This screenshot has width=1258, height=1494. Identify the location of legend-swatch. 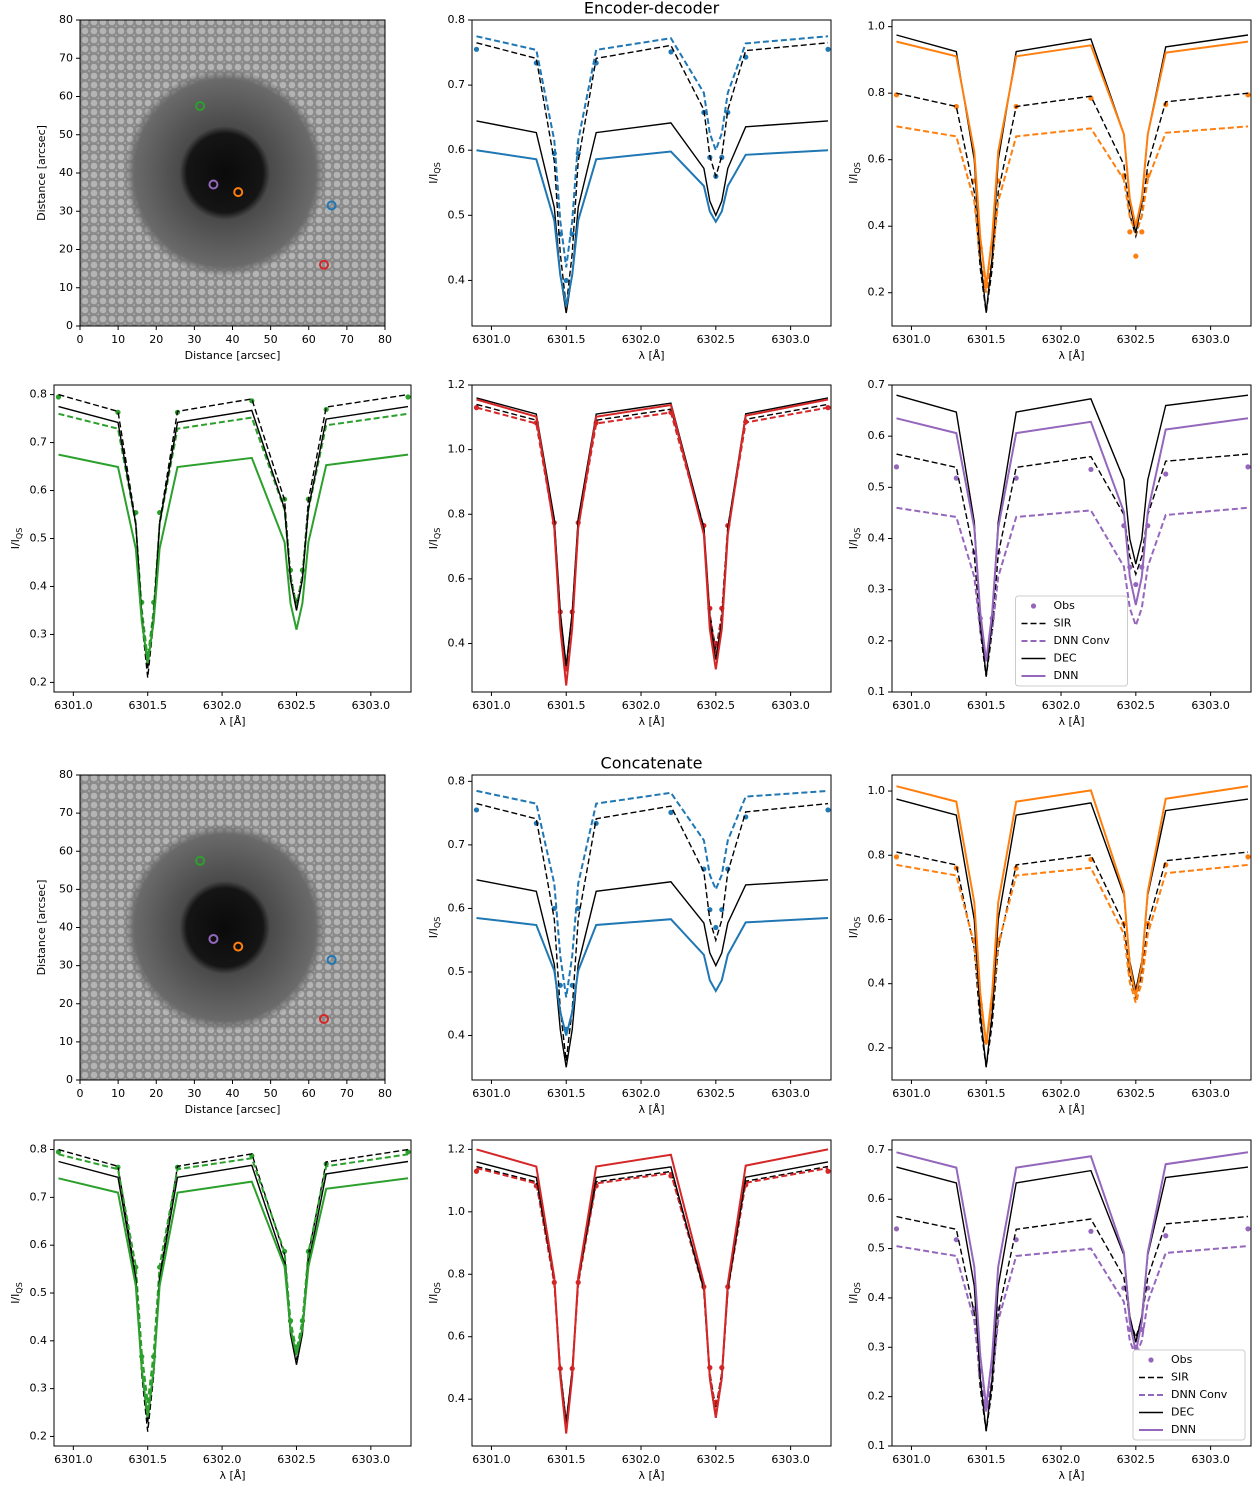
(1151, 1360).